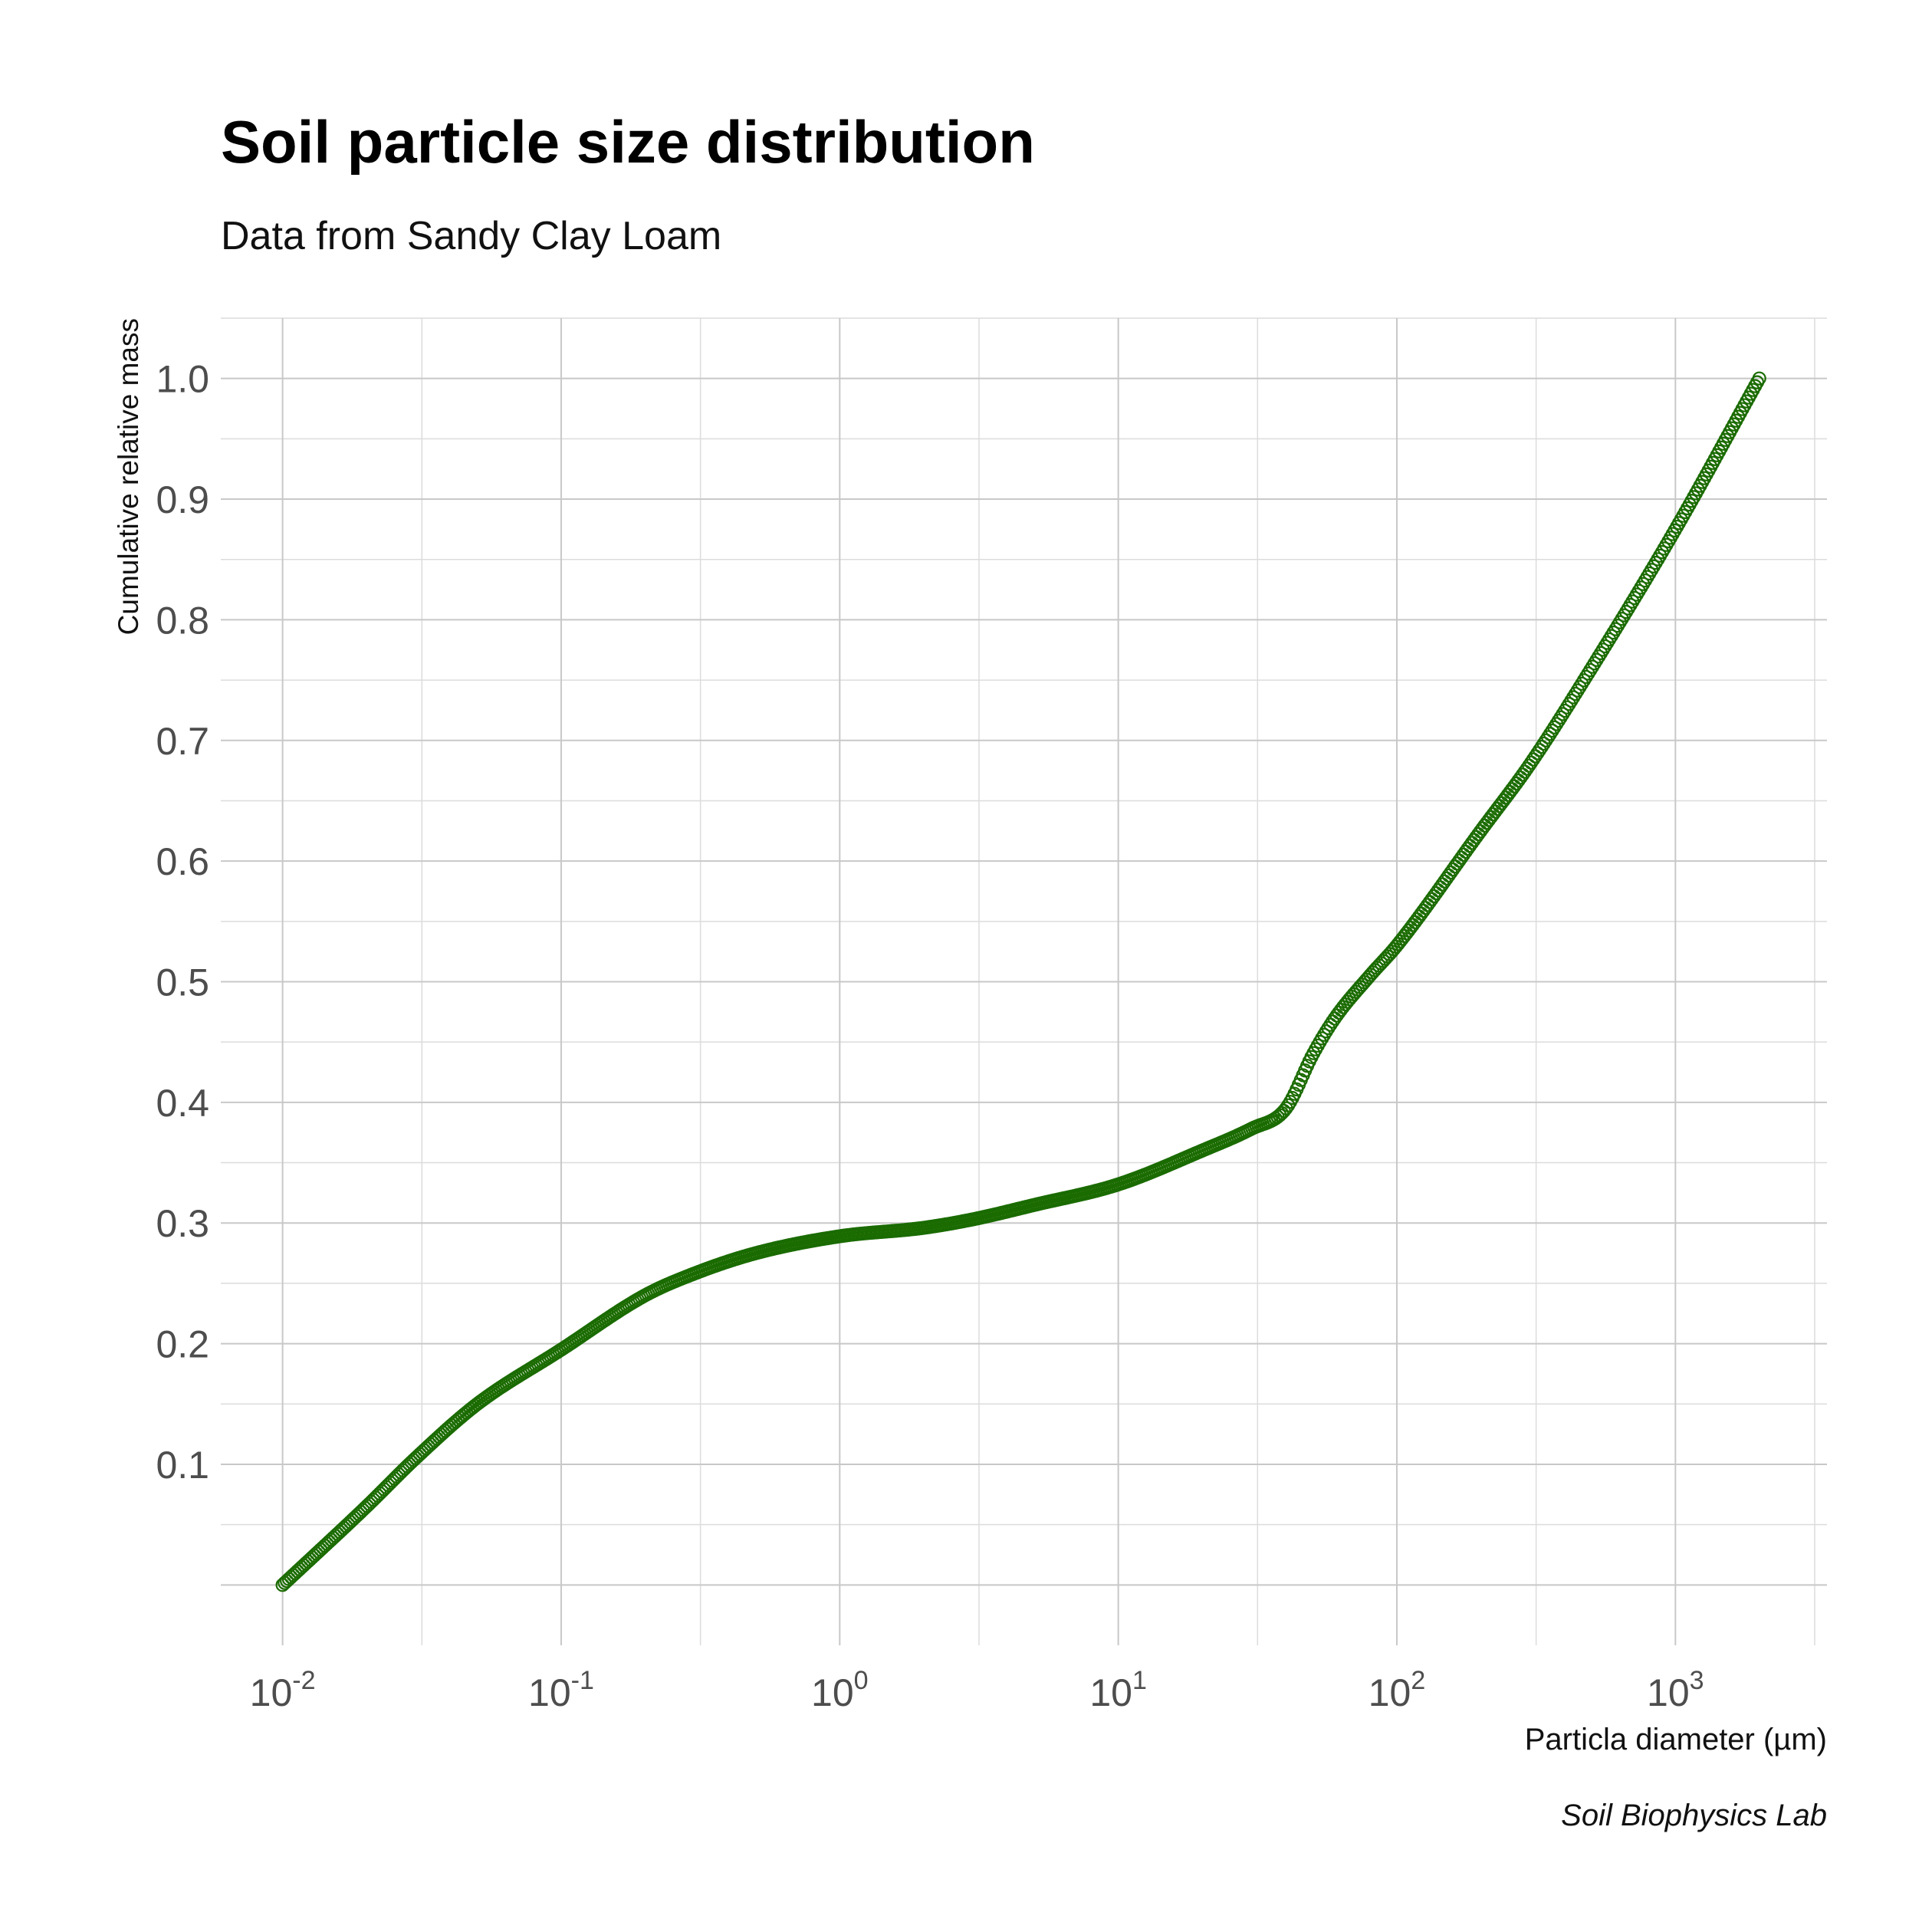  What do you see at coordinates (182, 379) in the screenshot?
I see `y-tick-label: 1.0` at bounding box center [182, 379].